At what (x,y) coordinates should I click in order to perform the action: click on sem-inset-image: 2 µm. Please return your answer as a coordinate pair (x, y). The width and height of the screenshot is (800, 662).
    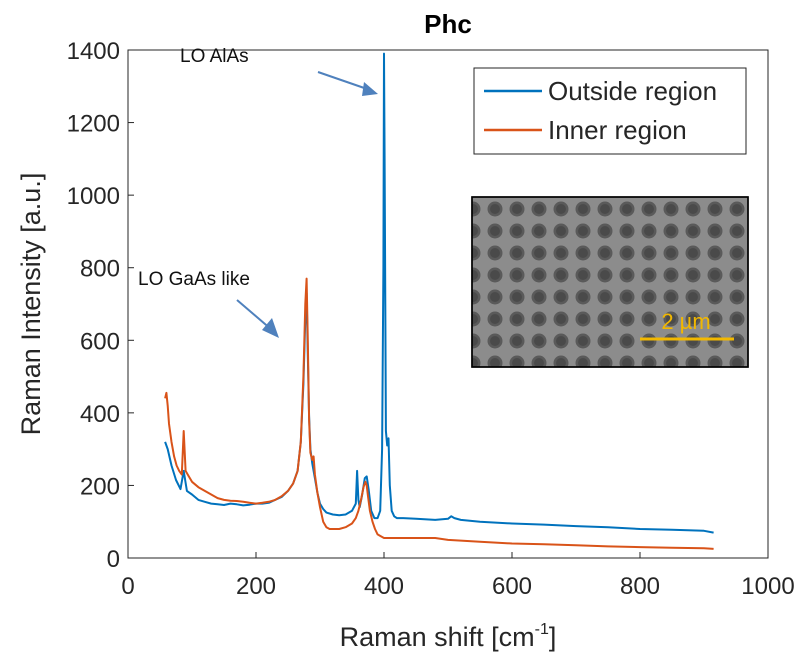
    Looking at the image, I should click on (610, 282).